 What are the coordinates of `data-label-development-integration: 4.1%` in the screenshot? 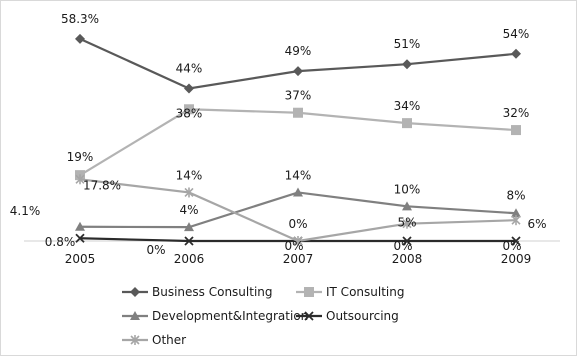 It's located at (25, 211).